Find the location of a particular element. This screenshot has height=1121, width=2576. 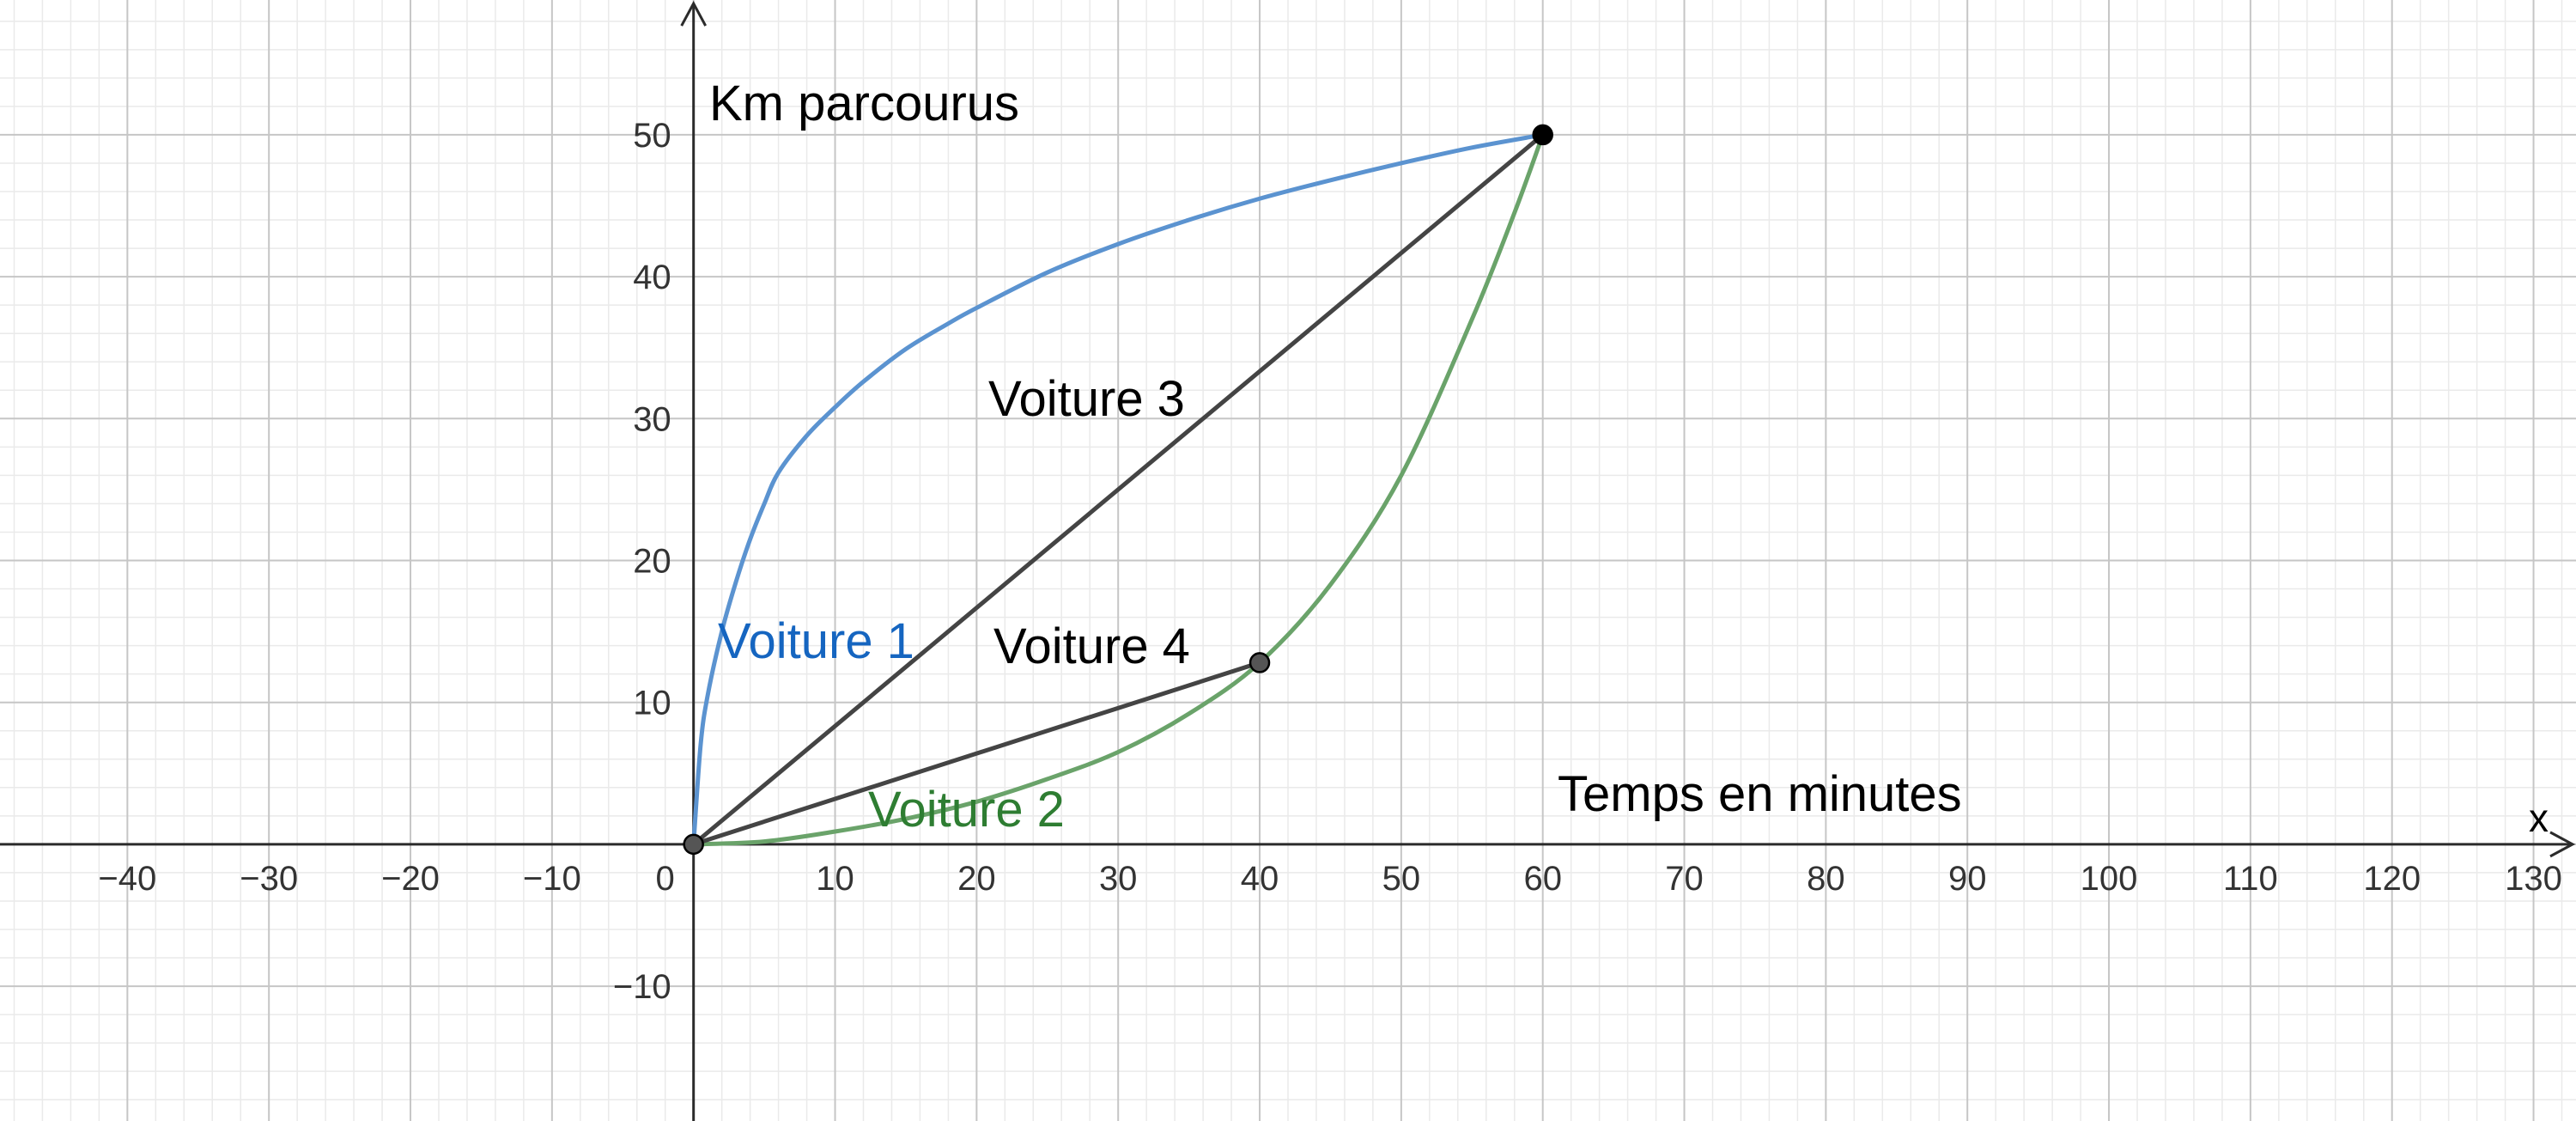

x-tick-label: −10 is located at coordinates (552, 879).